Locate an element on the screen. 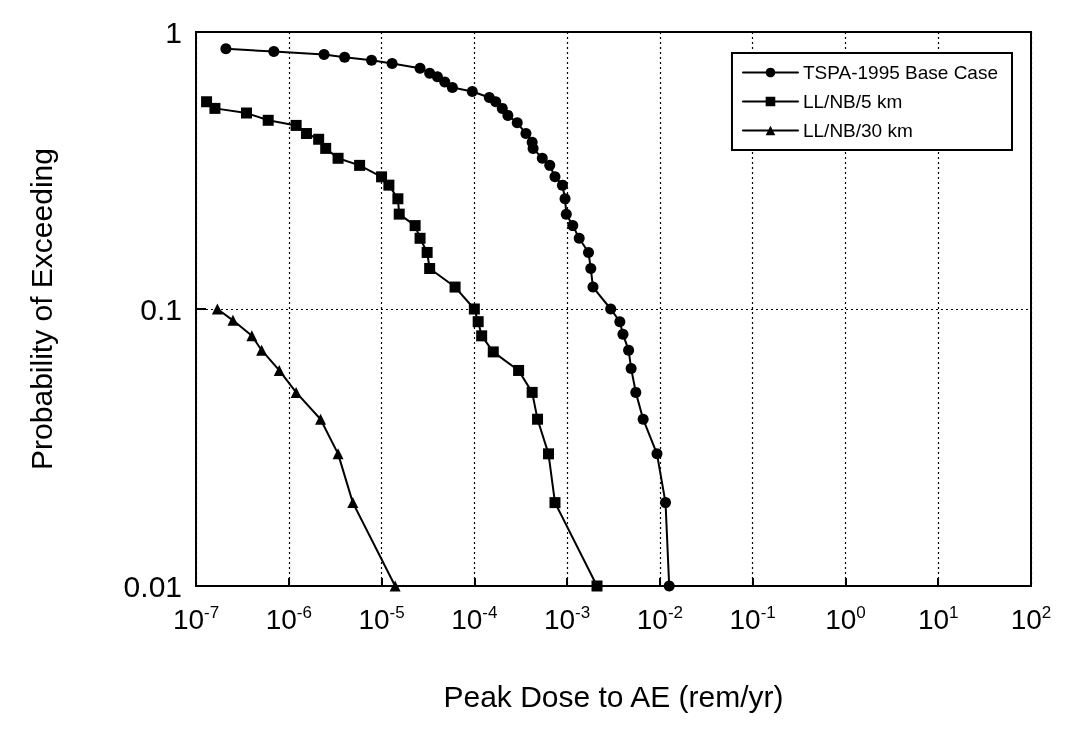 This screenshot has height=736, width=1075. y-tick-label: 1 is located at coordinates (173, 32).